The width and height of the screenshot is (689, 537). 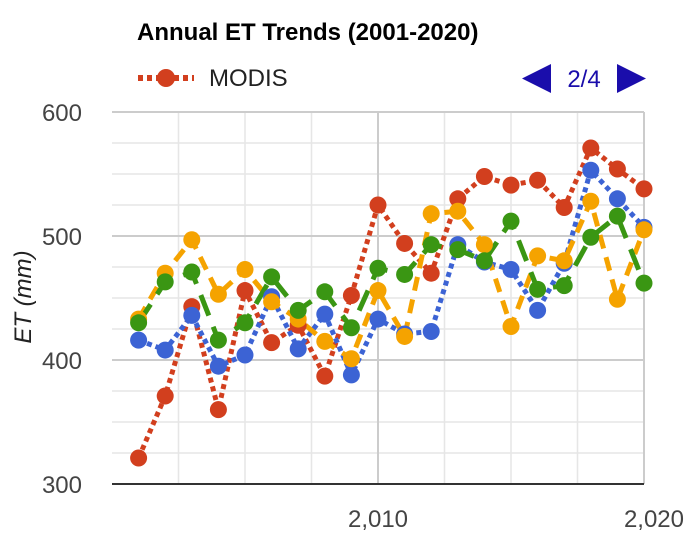 What do you see at coordinates (62, 361) in the screenshot?
I see `y-tick-label: 400` at bounding box center [62, 361].